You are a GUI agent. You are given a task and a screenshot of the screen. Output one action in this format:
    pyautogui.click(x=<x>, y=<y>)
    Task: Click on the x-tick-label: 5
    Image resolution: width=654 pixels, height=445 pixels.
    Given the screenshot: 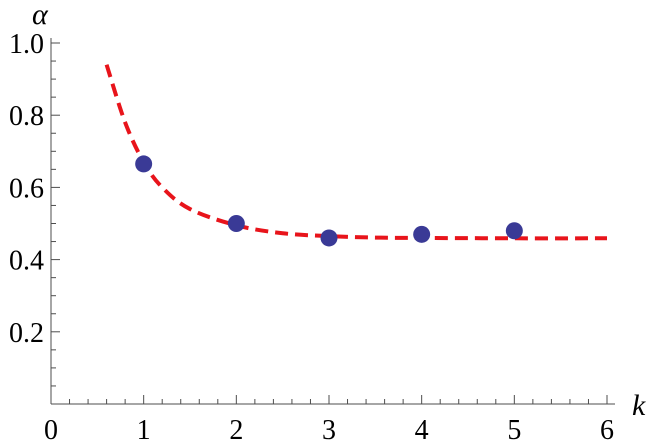 What is the action you would take?
    pyautogui.click(x=514, y=430)
    